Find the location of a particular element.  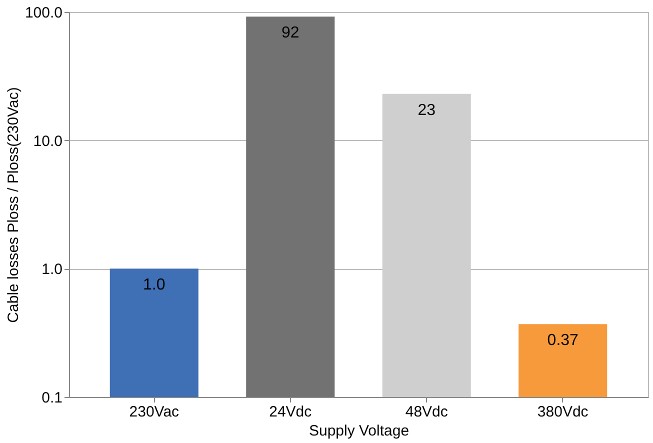

x-axis-title: Supply Voltage is located at coordinates (359, 431).